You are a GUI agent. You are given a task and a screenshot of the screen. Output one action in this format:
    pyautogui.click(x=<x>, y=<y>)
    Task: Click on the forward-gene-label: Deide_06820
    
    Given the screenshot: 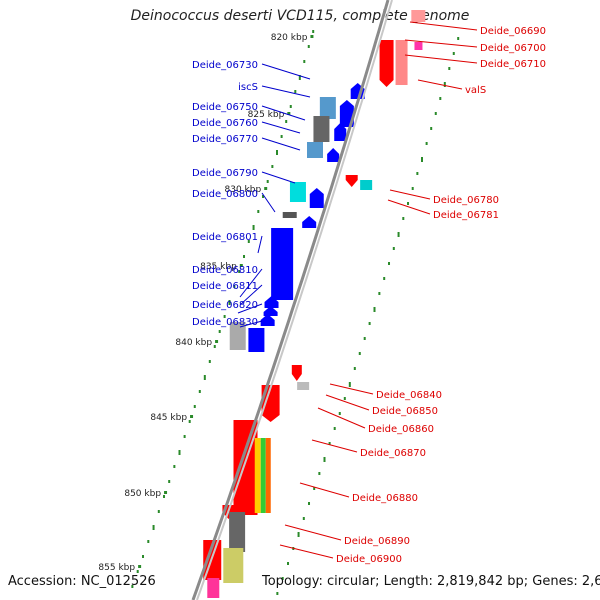 What is the action you would take?
    pyautogui.click(x=225, y=305)
    